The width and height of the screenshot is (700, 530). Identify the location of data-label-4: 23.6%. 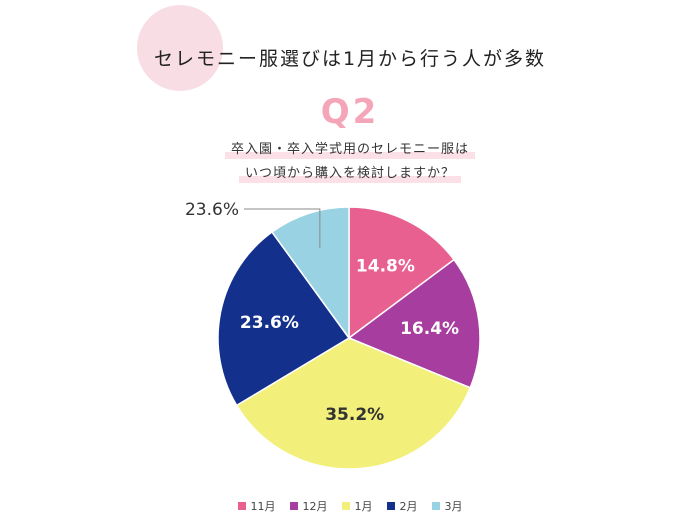
(269, 323).